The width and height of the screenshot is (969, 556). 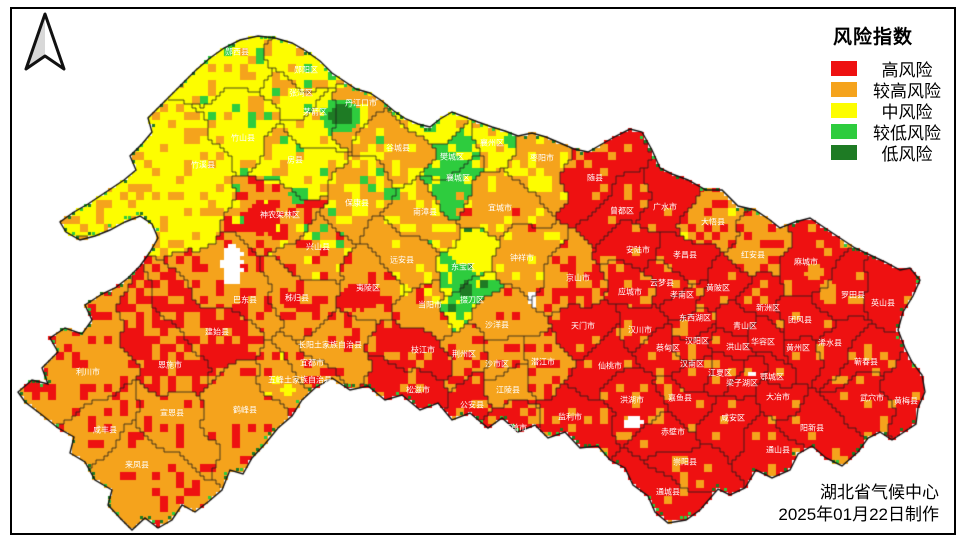 I want to click on legend-item-lower: 较低风险, so click(x=891, y=132).